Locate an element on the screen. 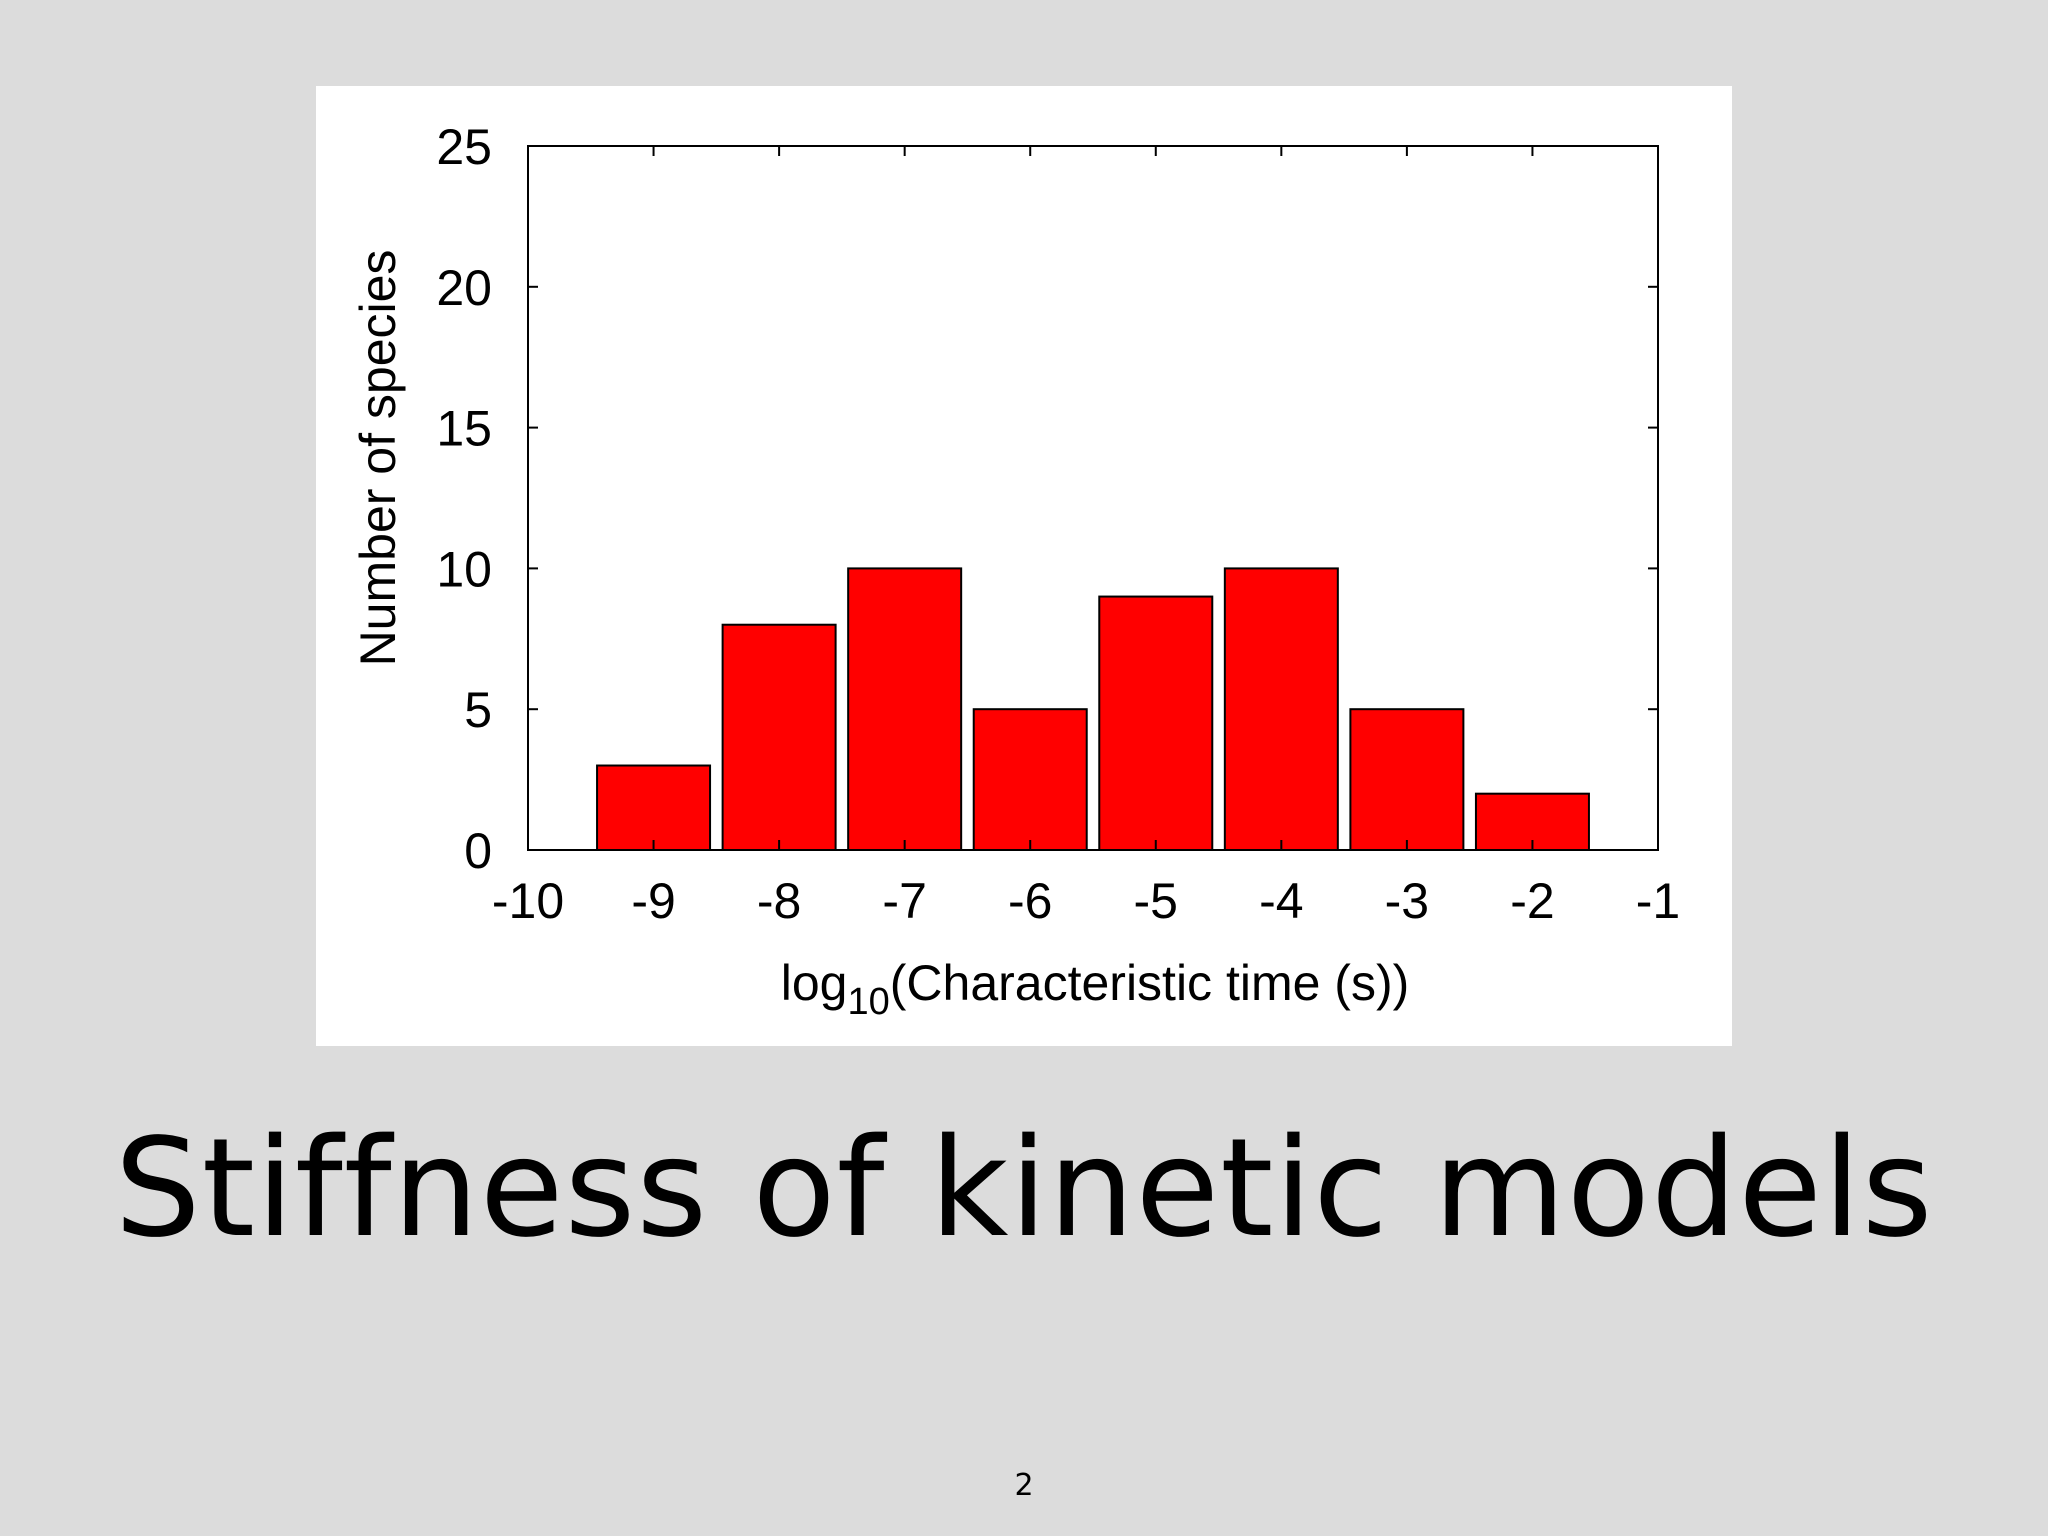  x-tick-label--7: -7 is located at coordinates (904, 901).